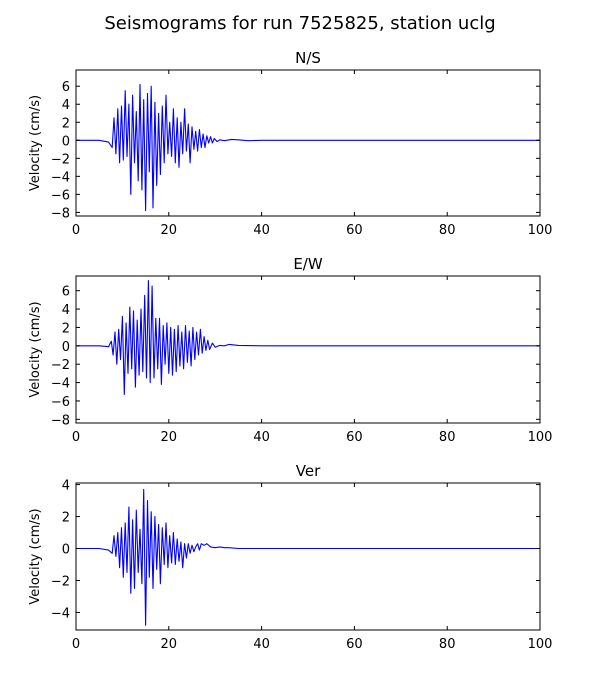  What do you see at coordinates (308, 264) in the screenshot?
I see `panel-title-ew: E/W` at bounding box center [308, 264].